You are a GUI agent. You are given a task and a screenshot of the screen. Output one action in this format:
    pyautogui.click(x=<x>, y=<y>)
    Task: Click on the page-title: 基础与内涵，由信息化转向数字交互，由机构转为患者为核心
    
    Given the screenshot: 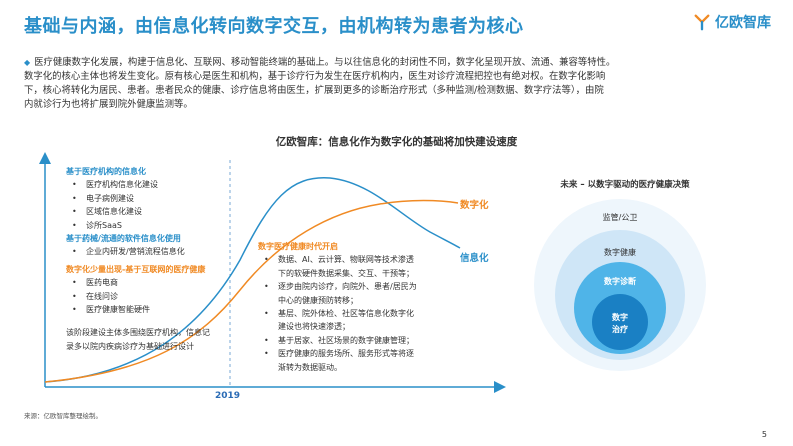 What is the action you would take?
    pyautogui.click(x=274, y=26)
    